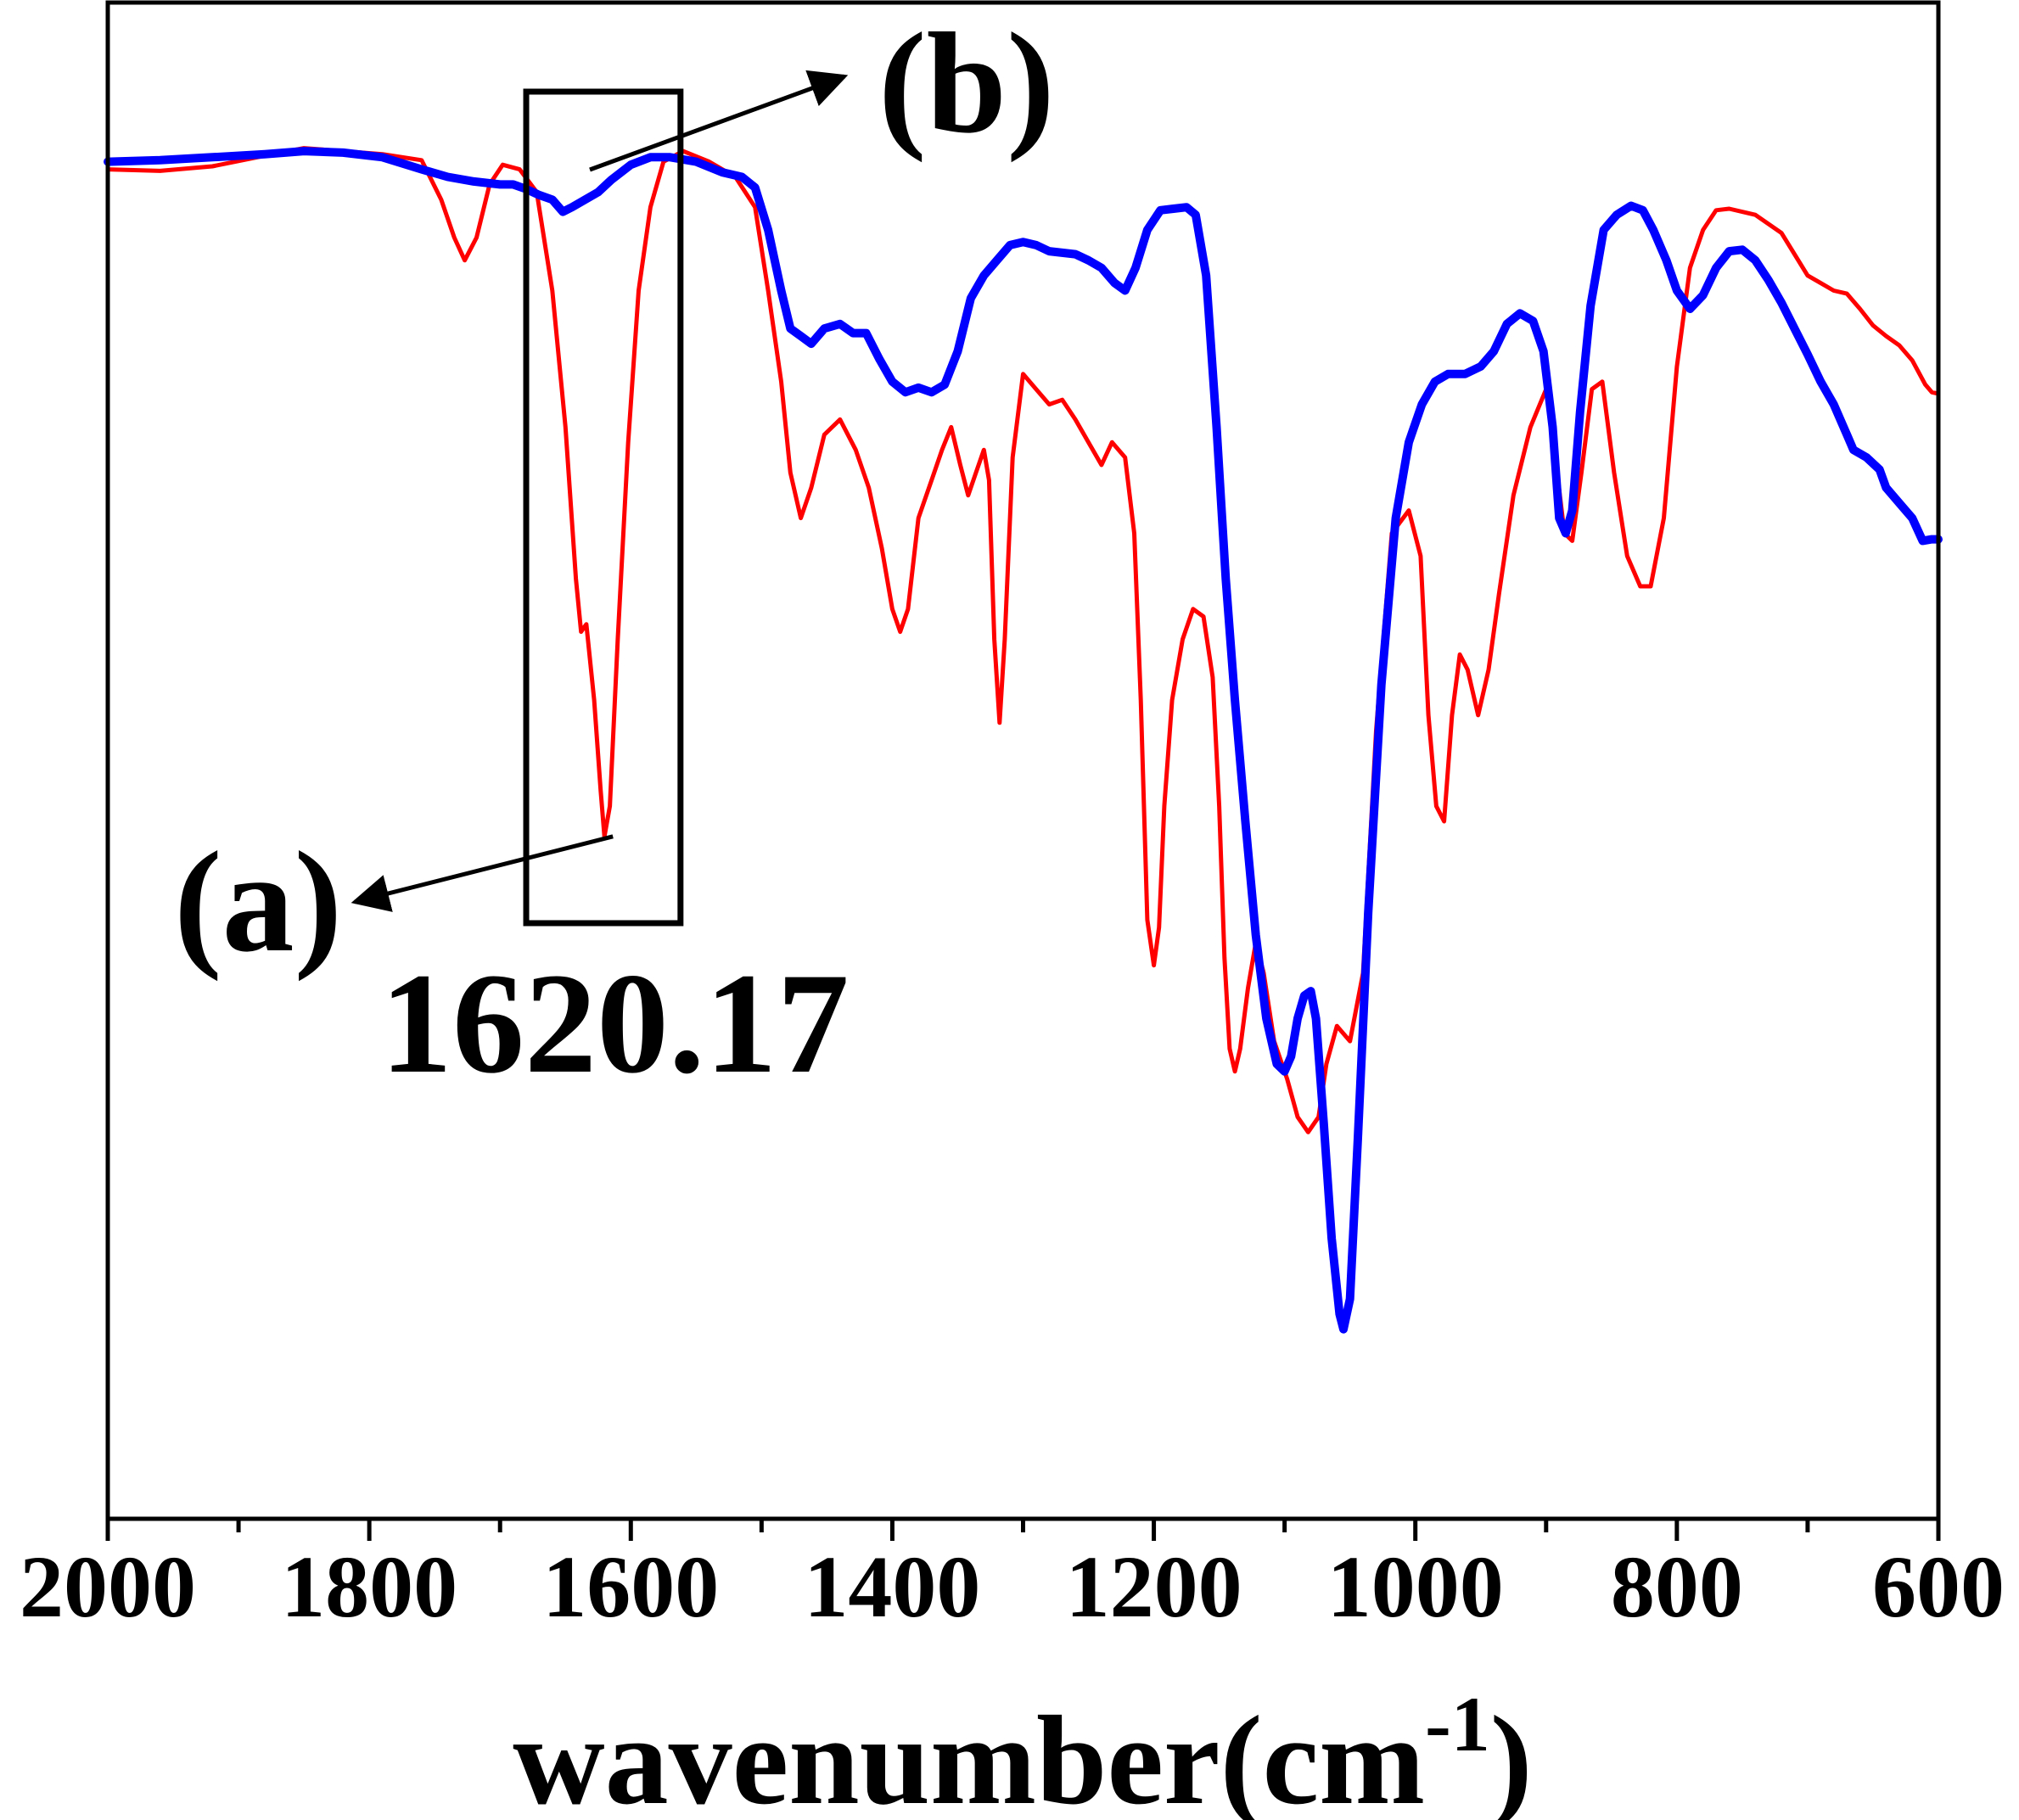  I want to click on x-tick-label-1600: 1600, so click(630, 1587).